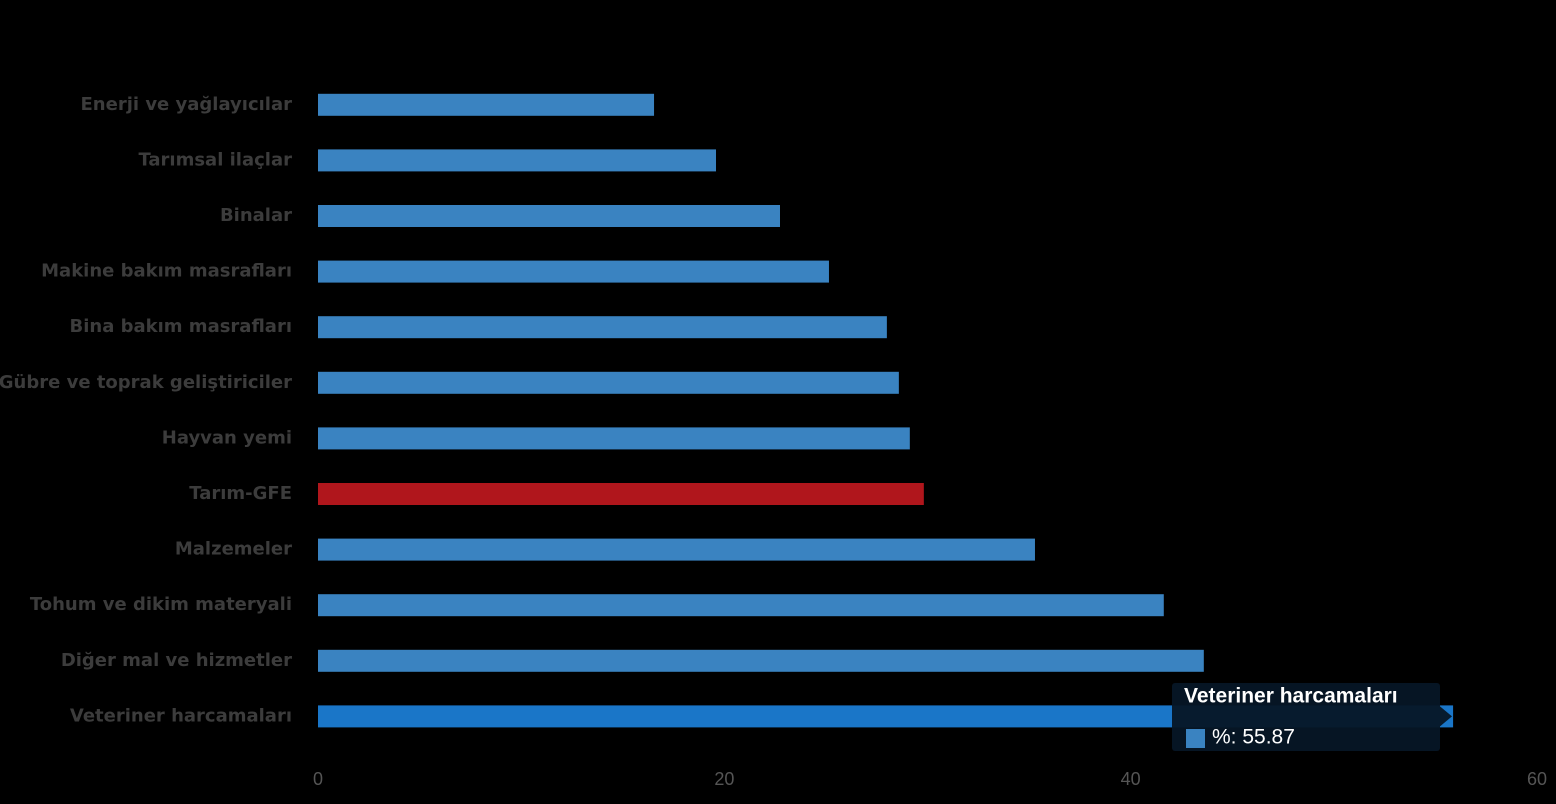  What do you see at coordinates (318, 779) in the screenshot?
I see `x-tick-label: 0` at bounding box center [318, 779].